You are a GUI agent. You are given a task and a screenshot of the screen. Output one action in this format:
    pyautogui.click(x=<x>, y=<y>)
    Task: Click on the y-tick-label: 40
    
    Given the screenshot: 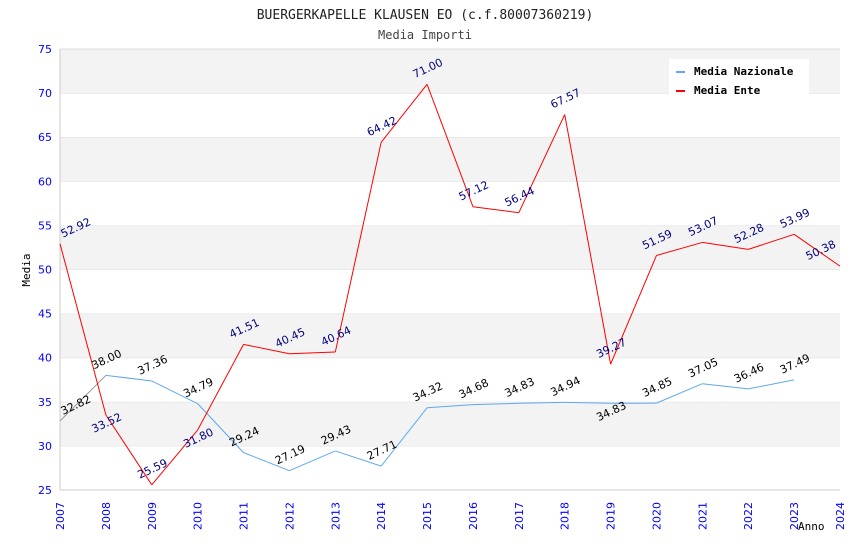 What is the action you would take?
    pyautogui.click(x=45, y=358)
    